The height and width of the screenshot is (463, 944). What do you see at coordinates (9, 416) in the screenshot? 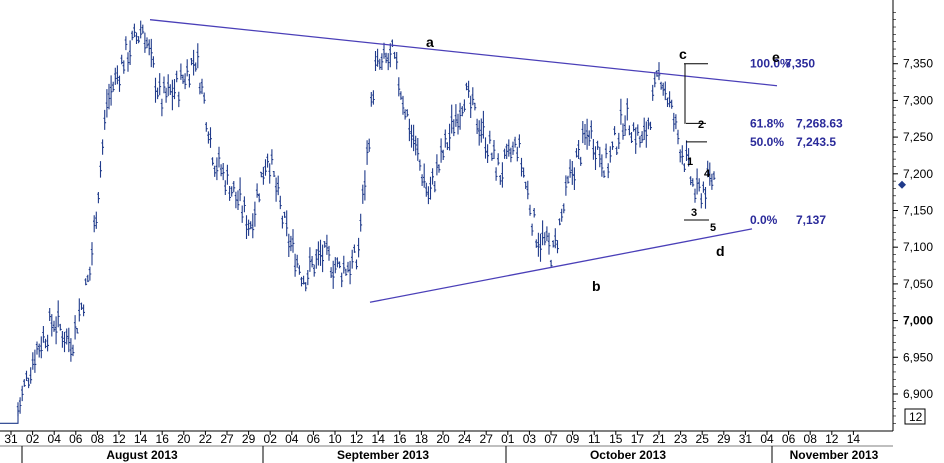
I see `price-bars-start` at bounding box center [9, 416].